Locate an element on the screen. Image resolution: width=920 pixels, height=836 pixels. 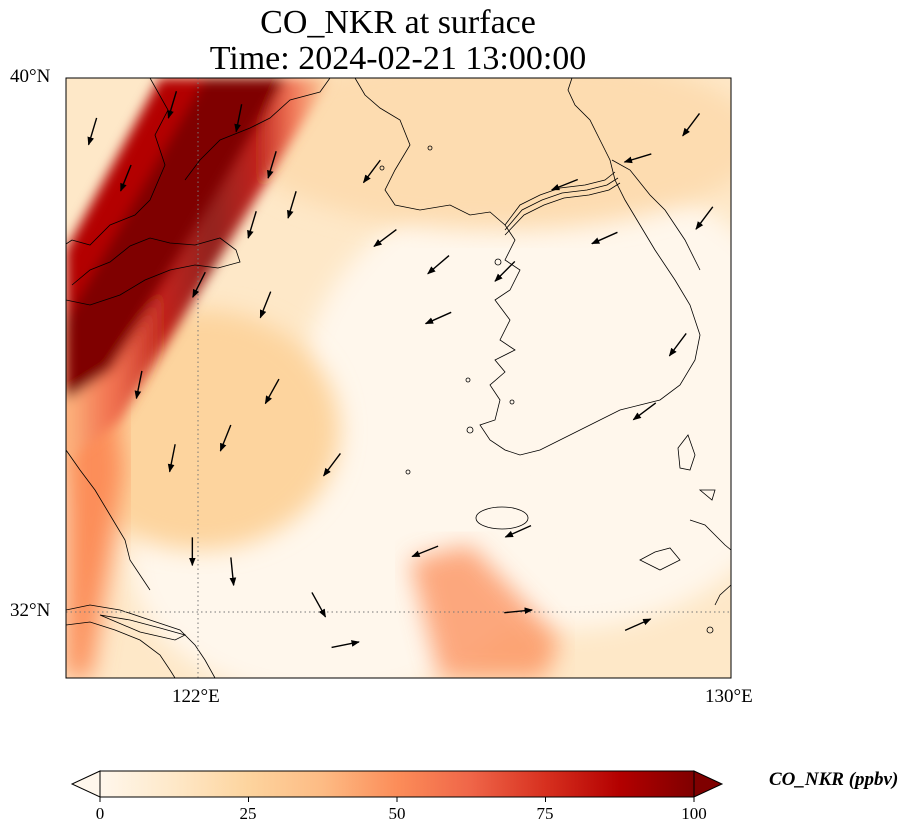
plume is located at coordinates (198, 269).